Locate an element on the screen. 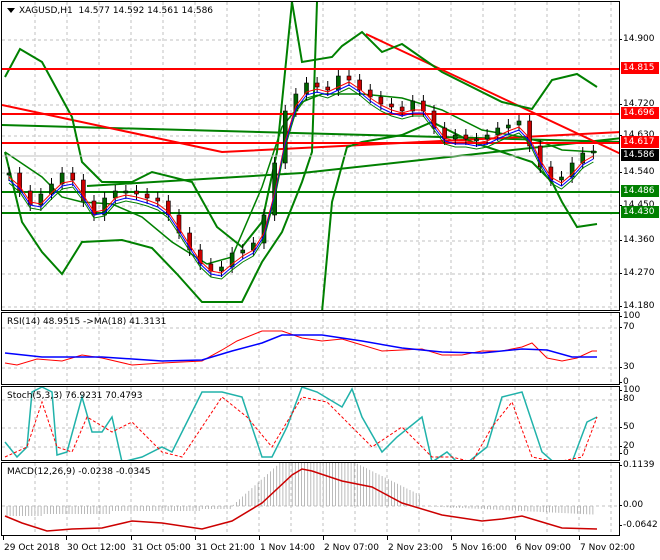 The height and width of the screenshot is (560, 660). chart-title: XAGUSD,H1 14.577 14.592 14.561 14.586 is located at coordinates (110, 11).